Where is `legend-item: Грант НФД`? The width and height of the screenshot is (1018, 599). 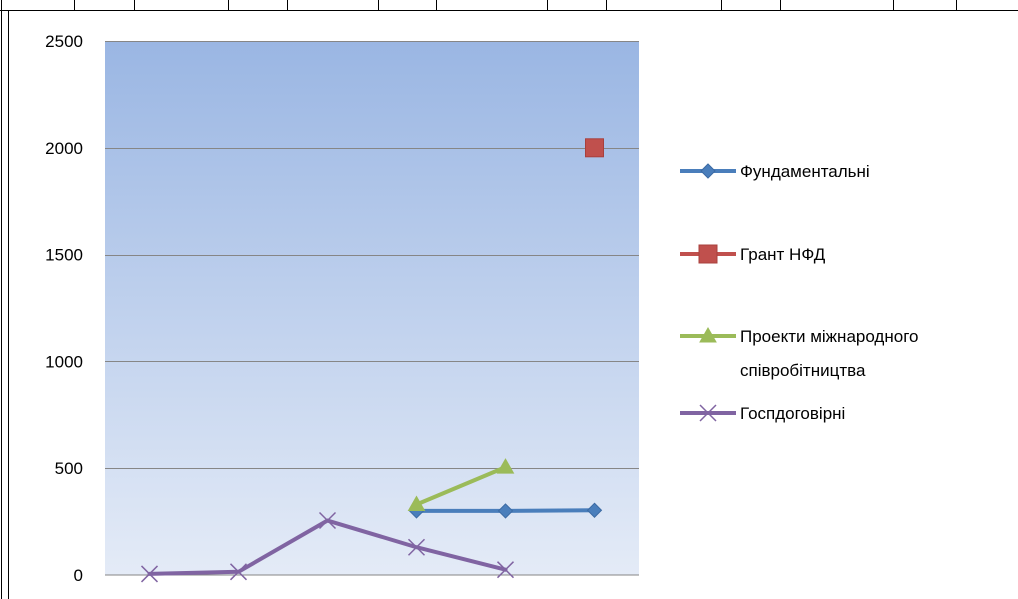
legend-item: Грант НФД is located at coordinates (753, 254).